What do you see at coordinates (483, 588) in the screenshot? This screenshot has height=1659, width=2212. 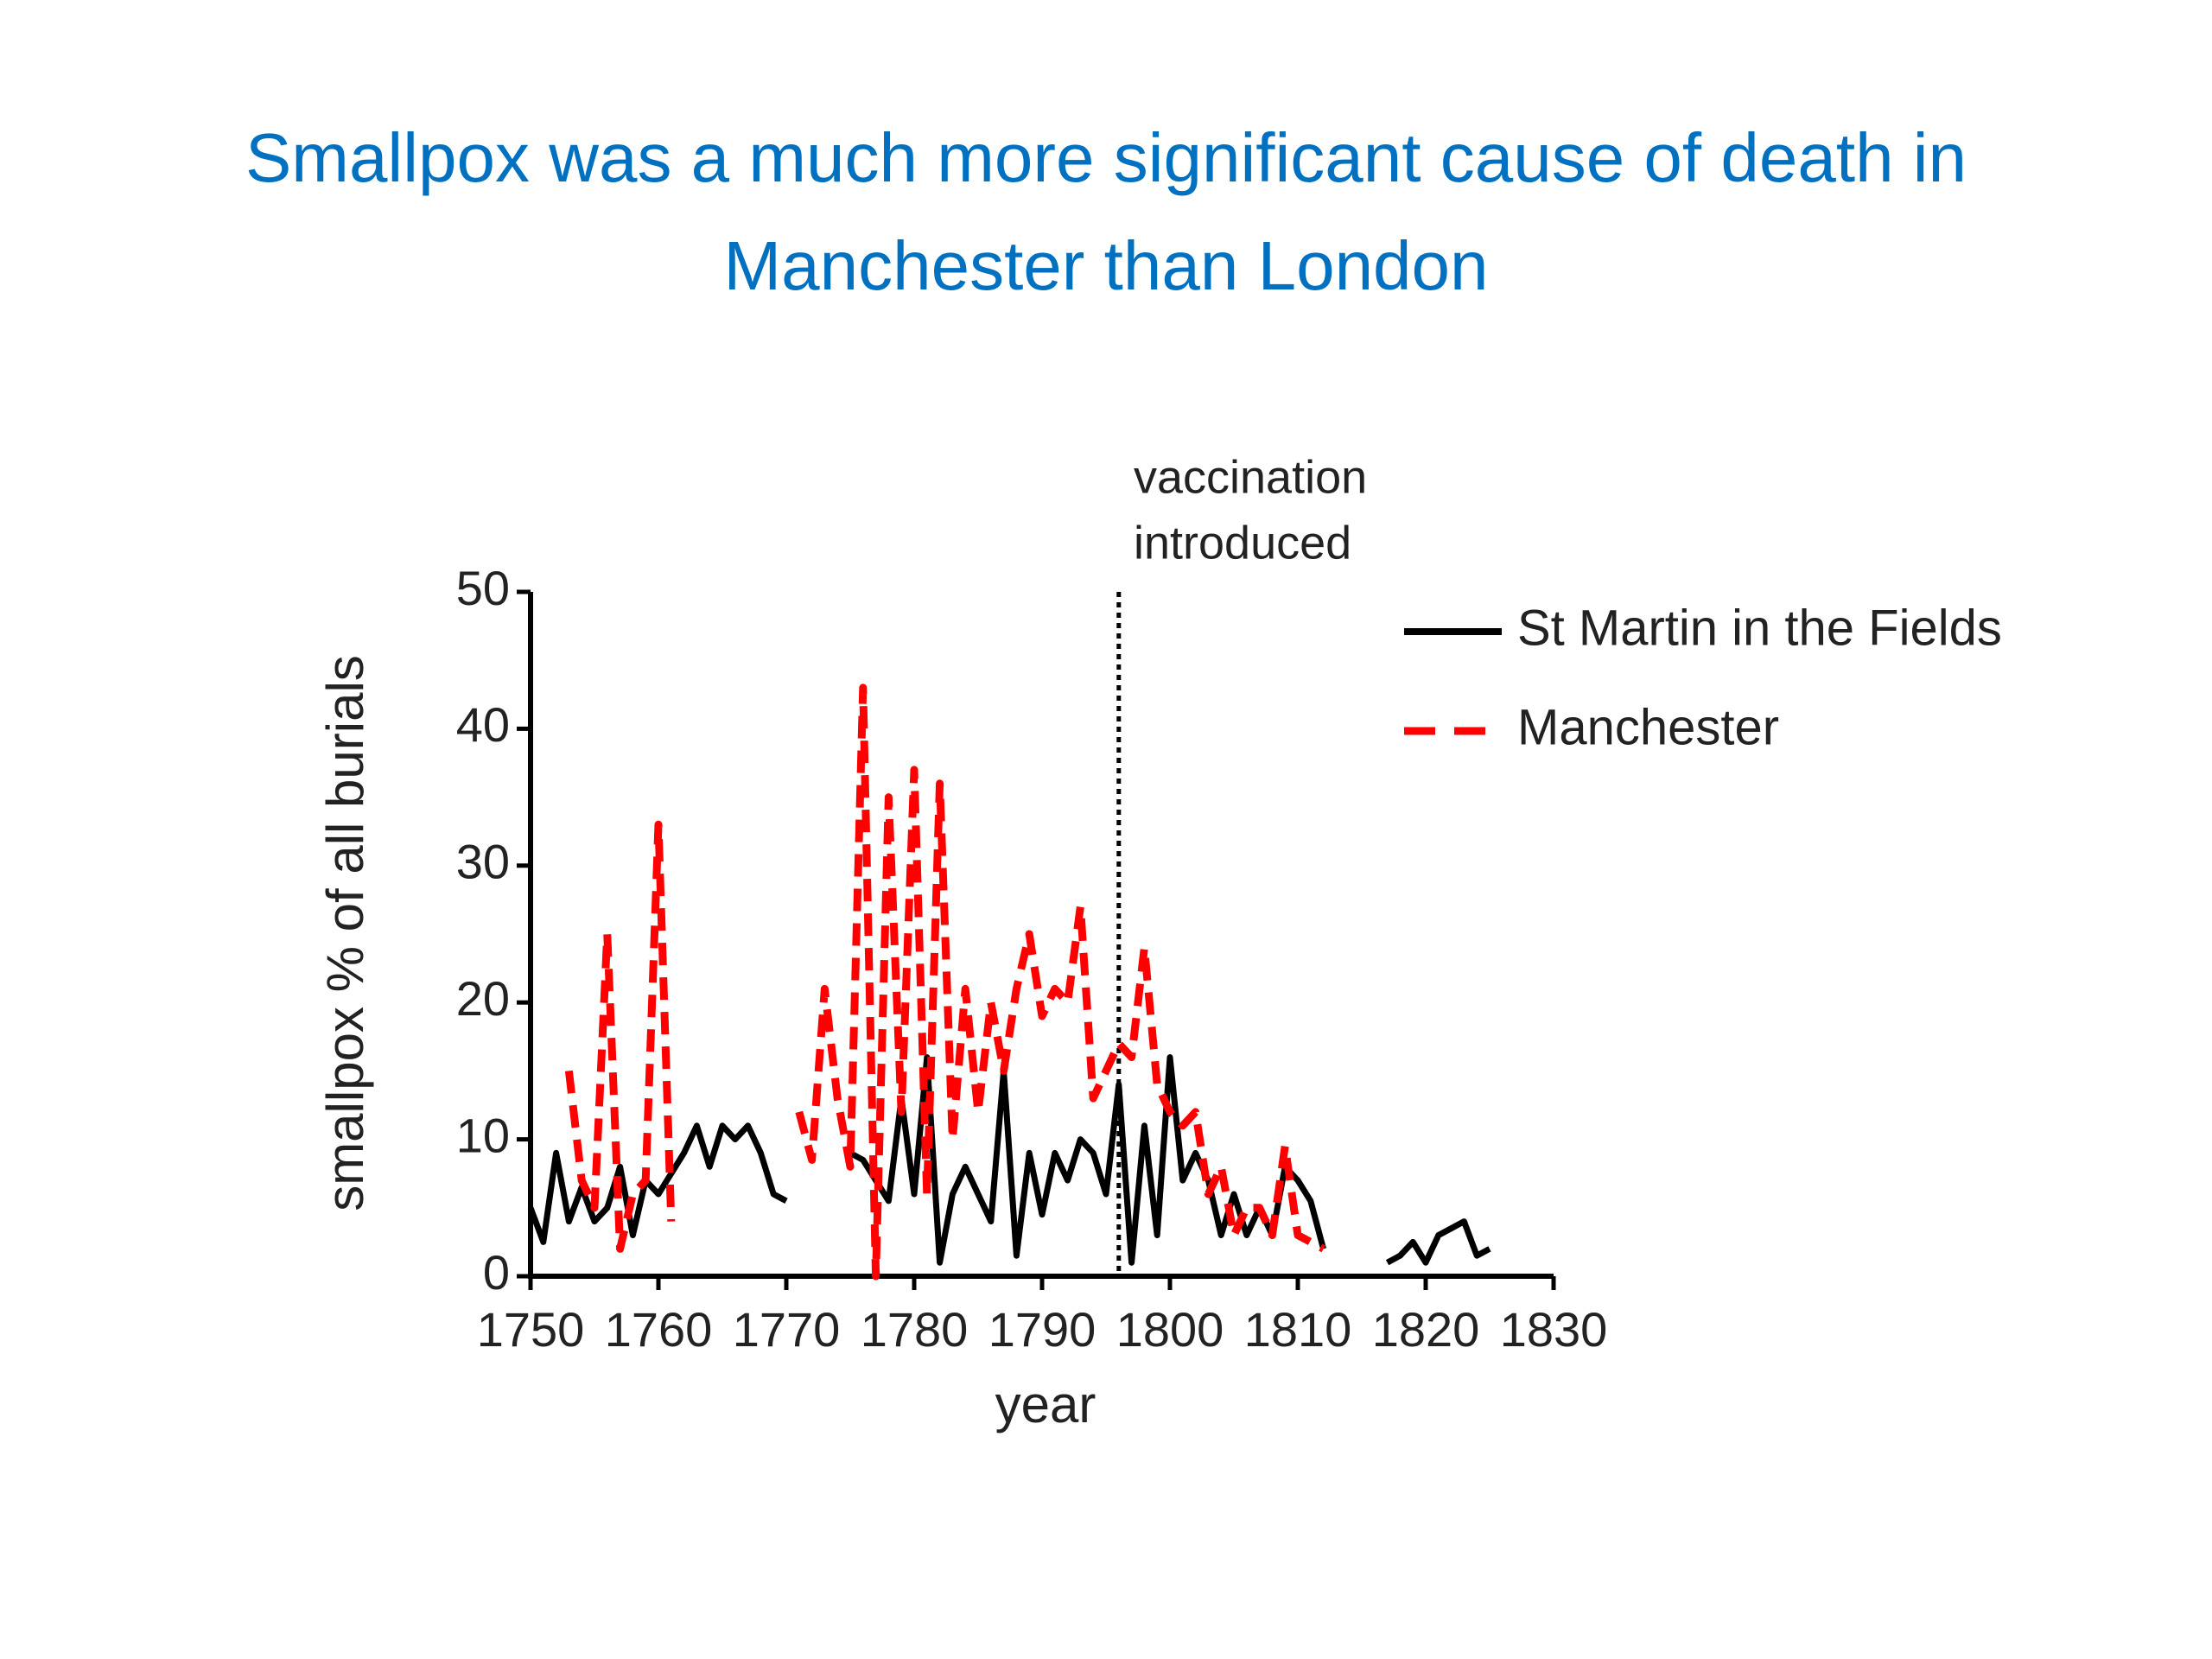 I see `y-tick-label: 50` at bounding box center [483, 588].